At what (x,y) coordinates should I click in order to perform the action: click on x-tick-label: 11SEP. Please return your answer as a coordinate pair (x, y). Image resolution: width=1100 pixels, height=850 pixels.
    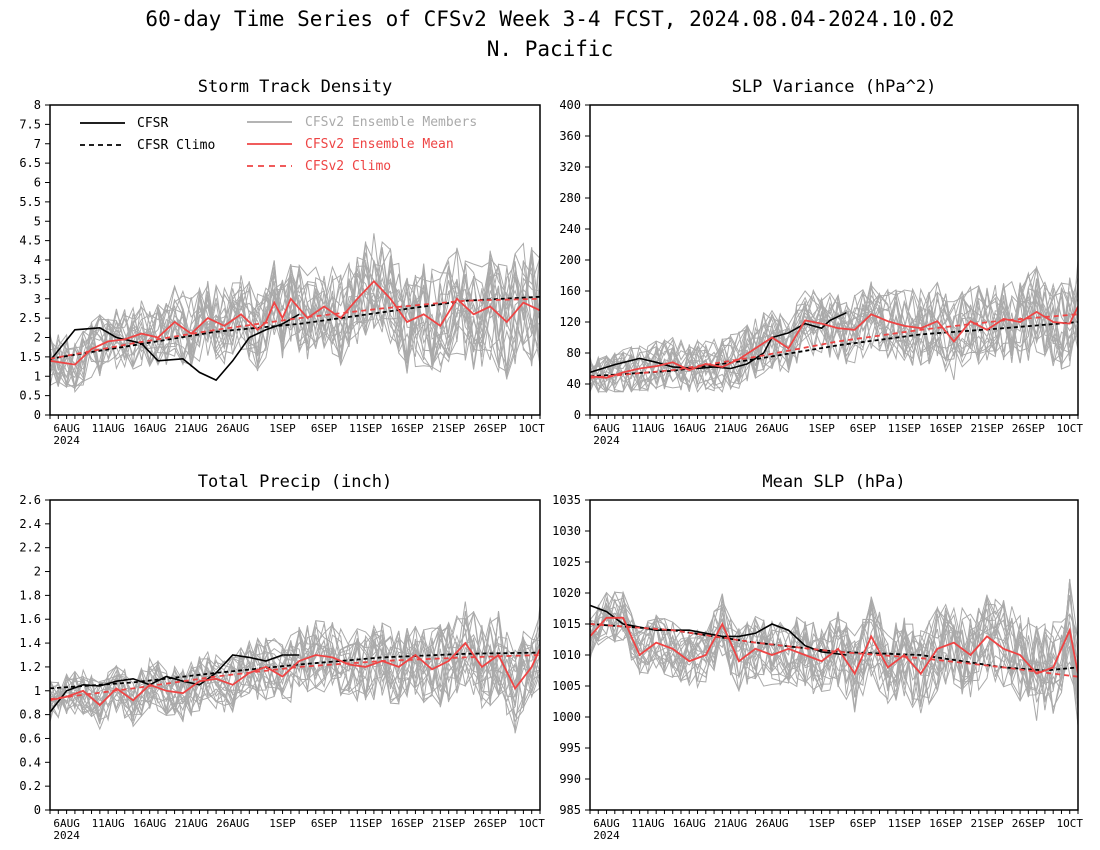
    Looking at the image, I should click on (904, 428).